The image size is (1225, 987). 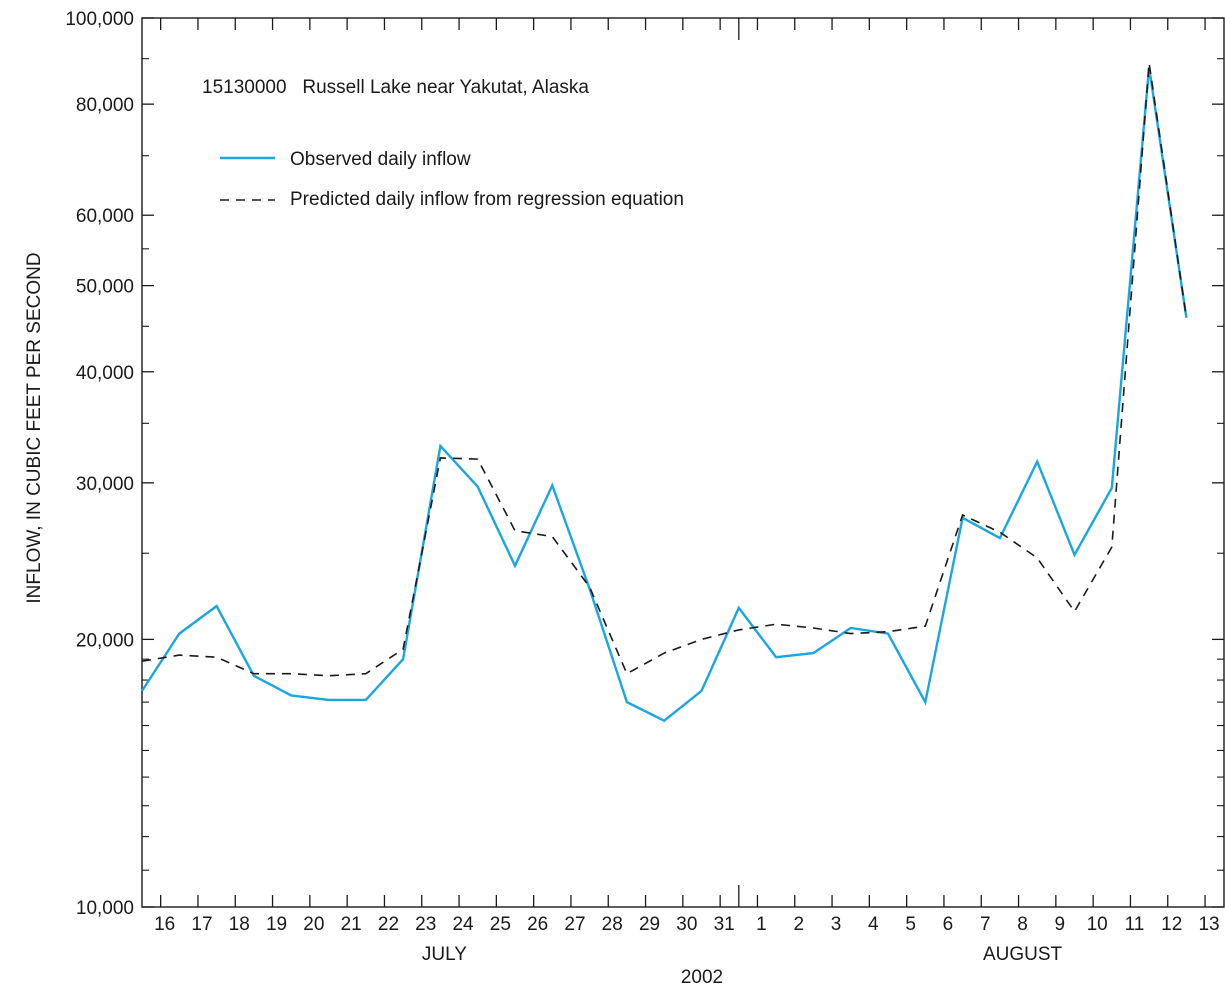 What do you see at coordinates (164, 924) in the screenshot?
I see `x-tick-label: 16` at bounding box center [164, 924].